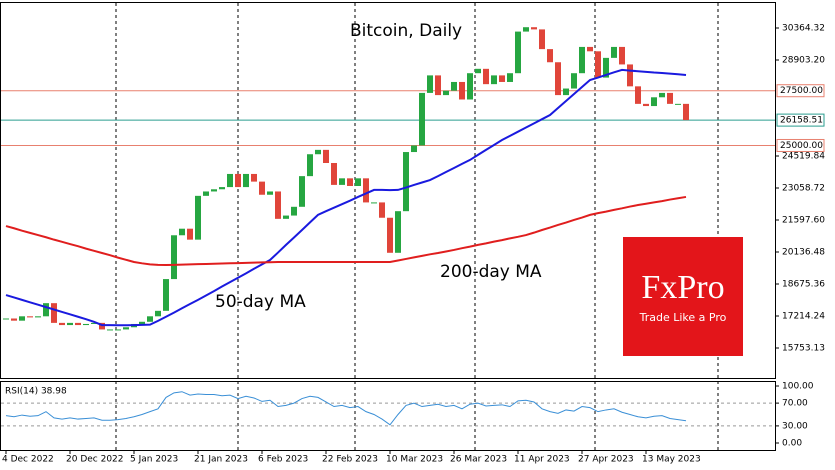 This screenshot has height=470, width=835. I want to click on ma-line, so click(346, 231).